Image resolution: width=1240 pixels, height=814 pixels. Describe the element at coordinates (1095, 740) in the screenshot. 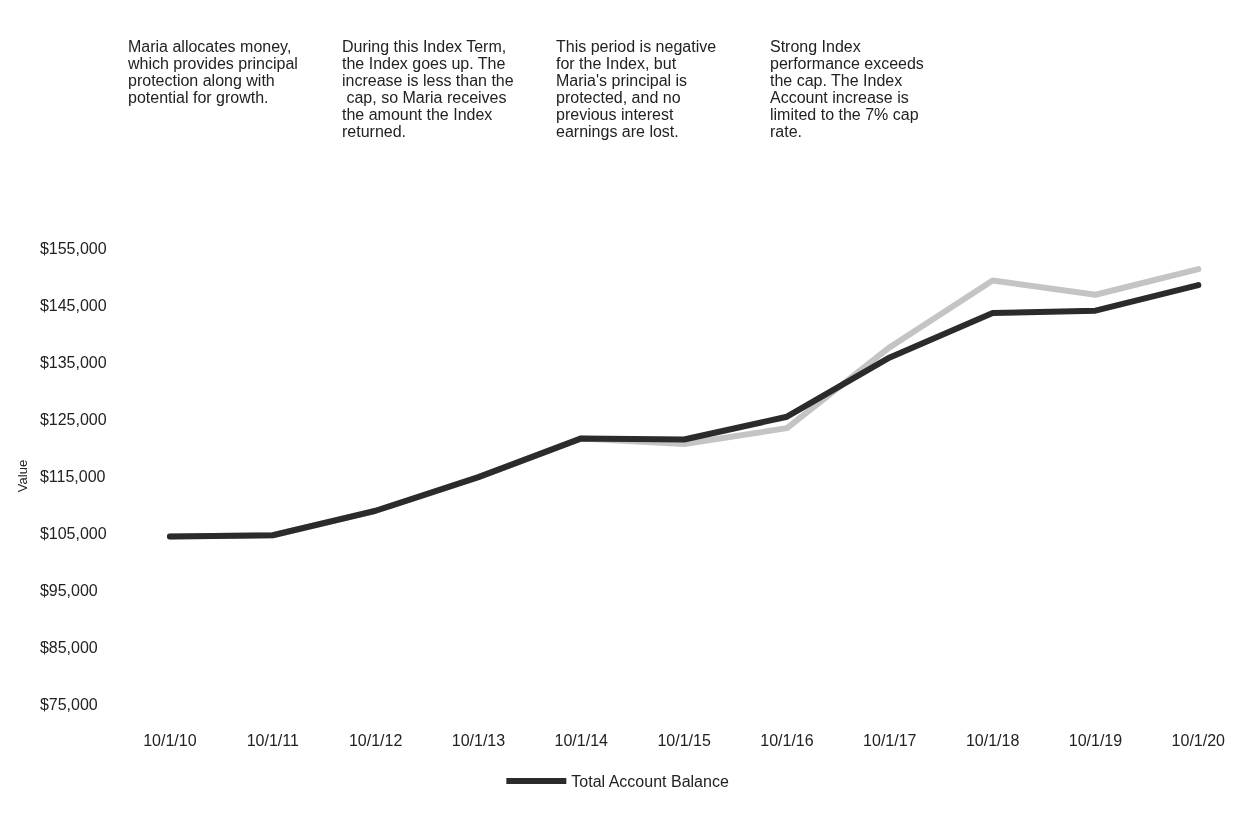

I see `x-tick-label: 10/1/19` at that location.